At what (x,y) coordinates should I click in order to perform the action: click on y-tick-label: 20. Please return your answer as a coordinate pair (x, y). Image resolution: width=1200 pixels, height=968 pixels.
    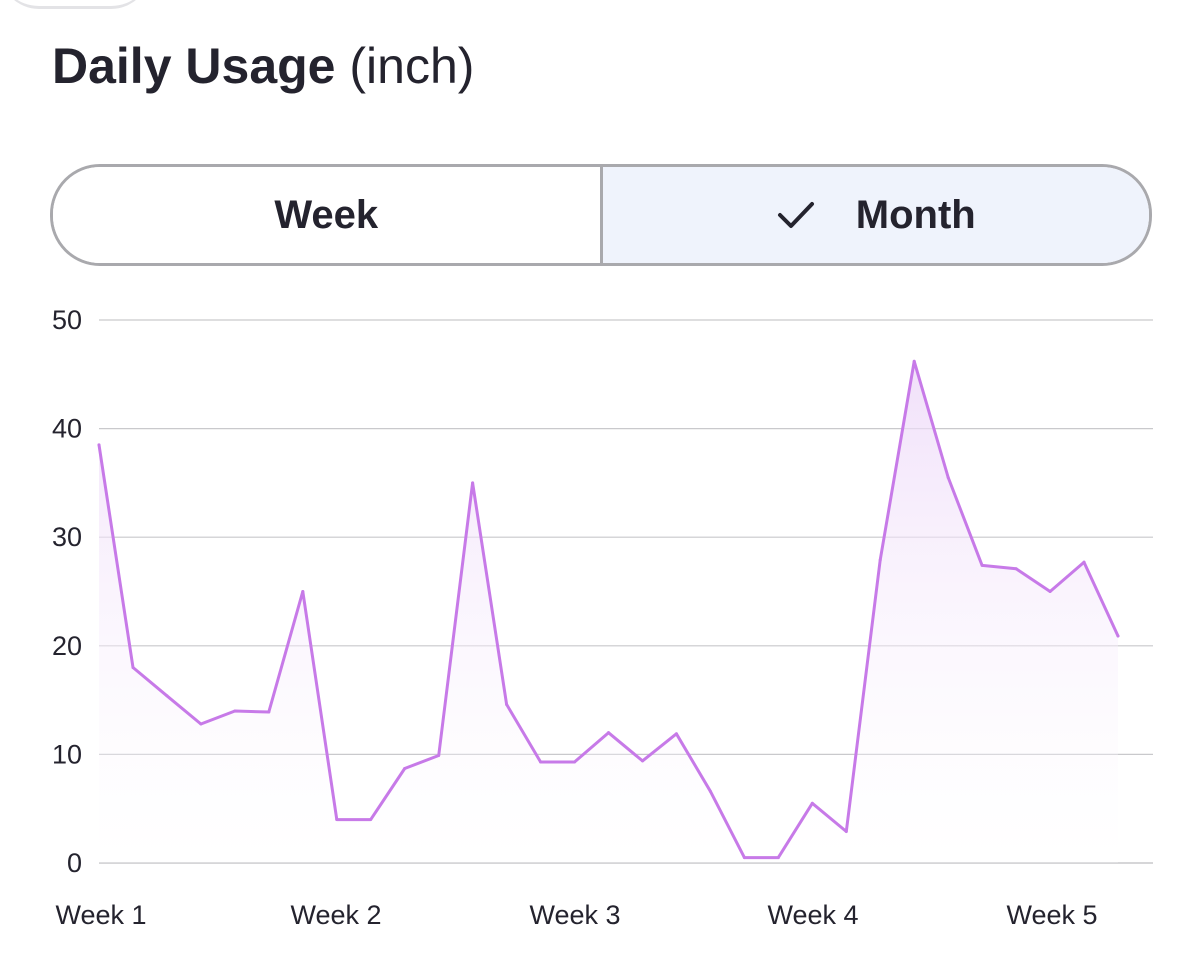
    Looking at the image, I should click on (67, 646).